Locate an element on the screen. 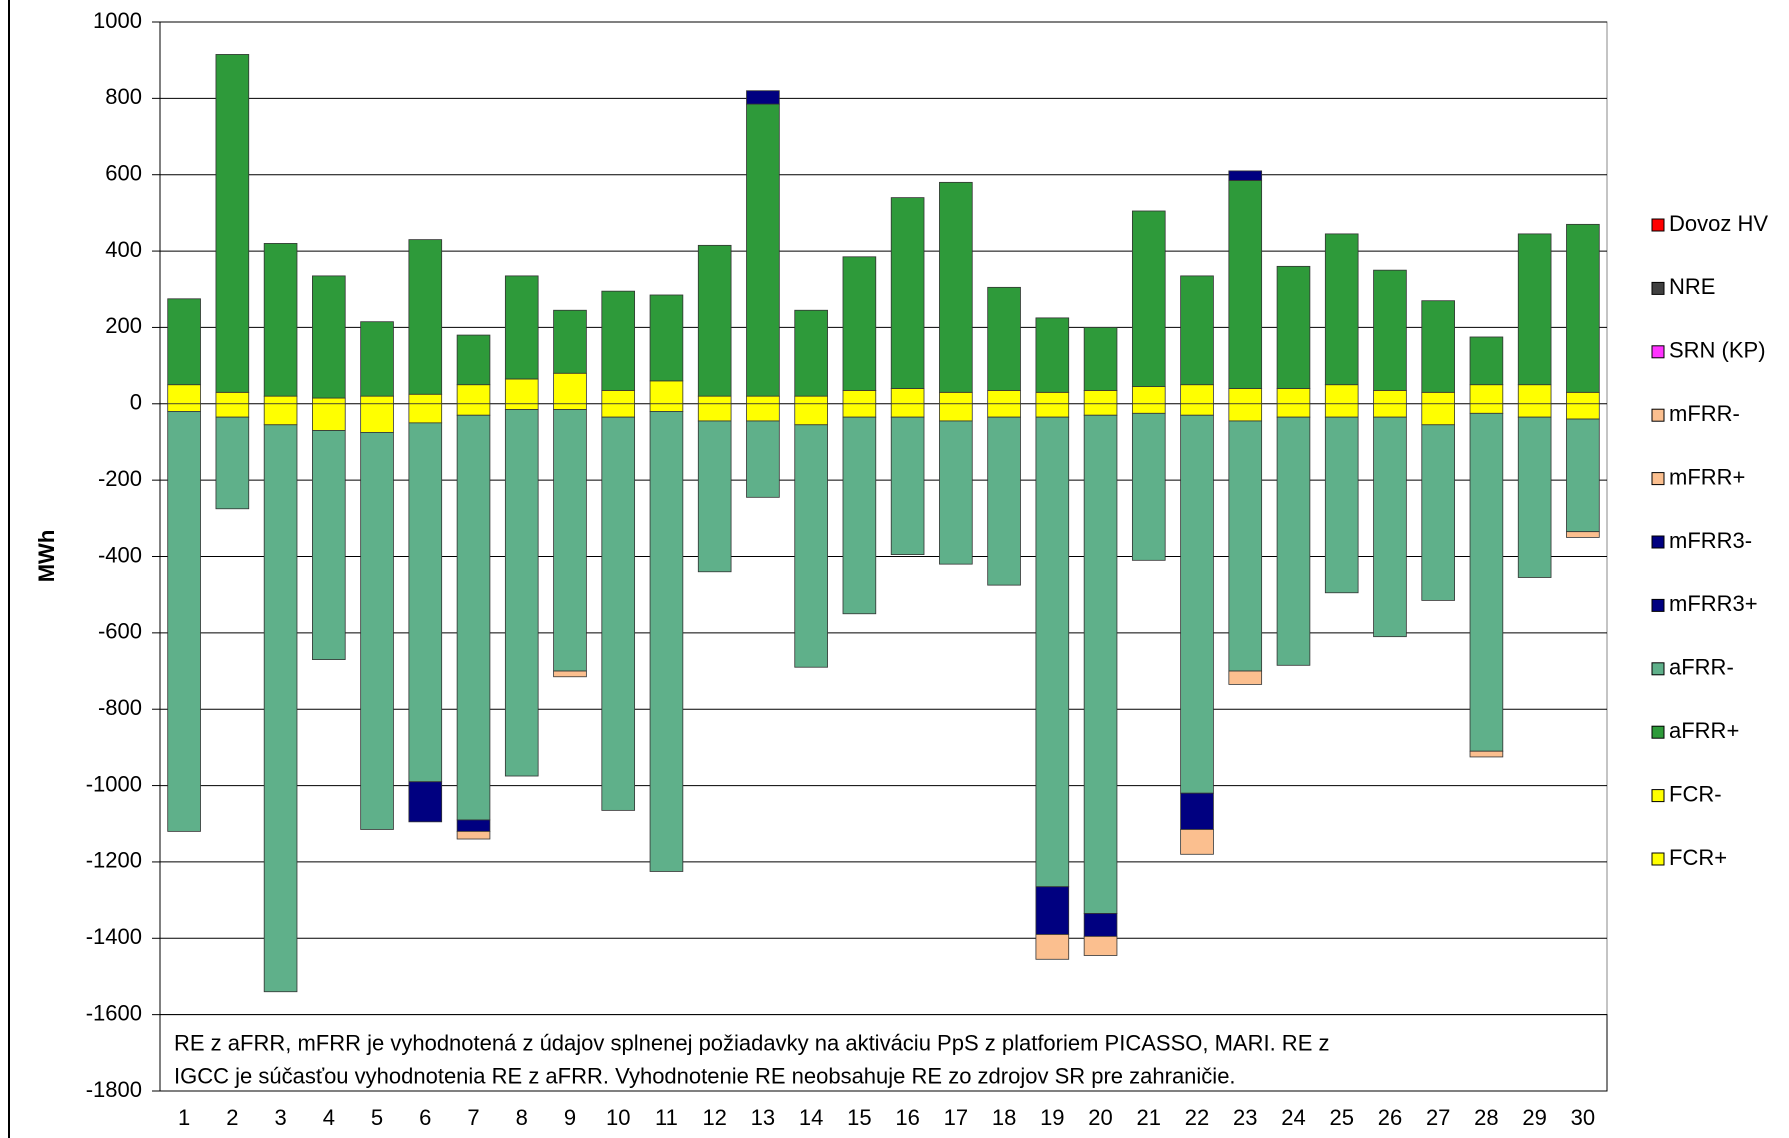  x-tick-label: 21 is located at coordinates (1149, 1117).